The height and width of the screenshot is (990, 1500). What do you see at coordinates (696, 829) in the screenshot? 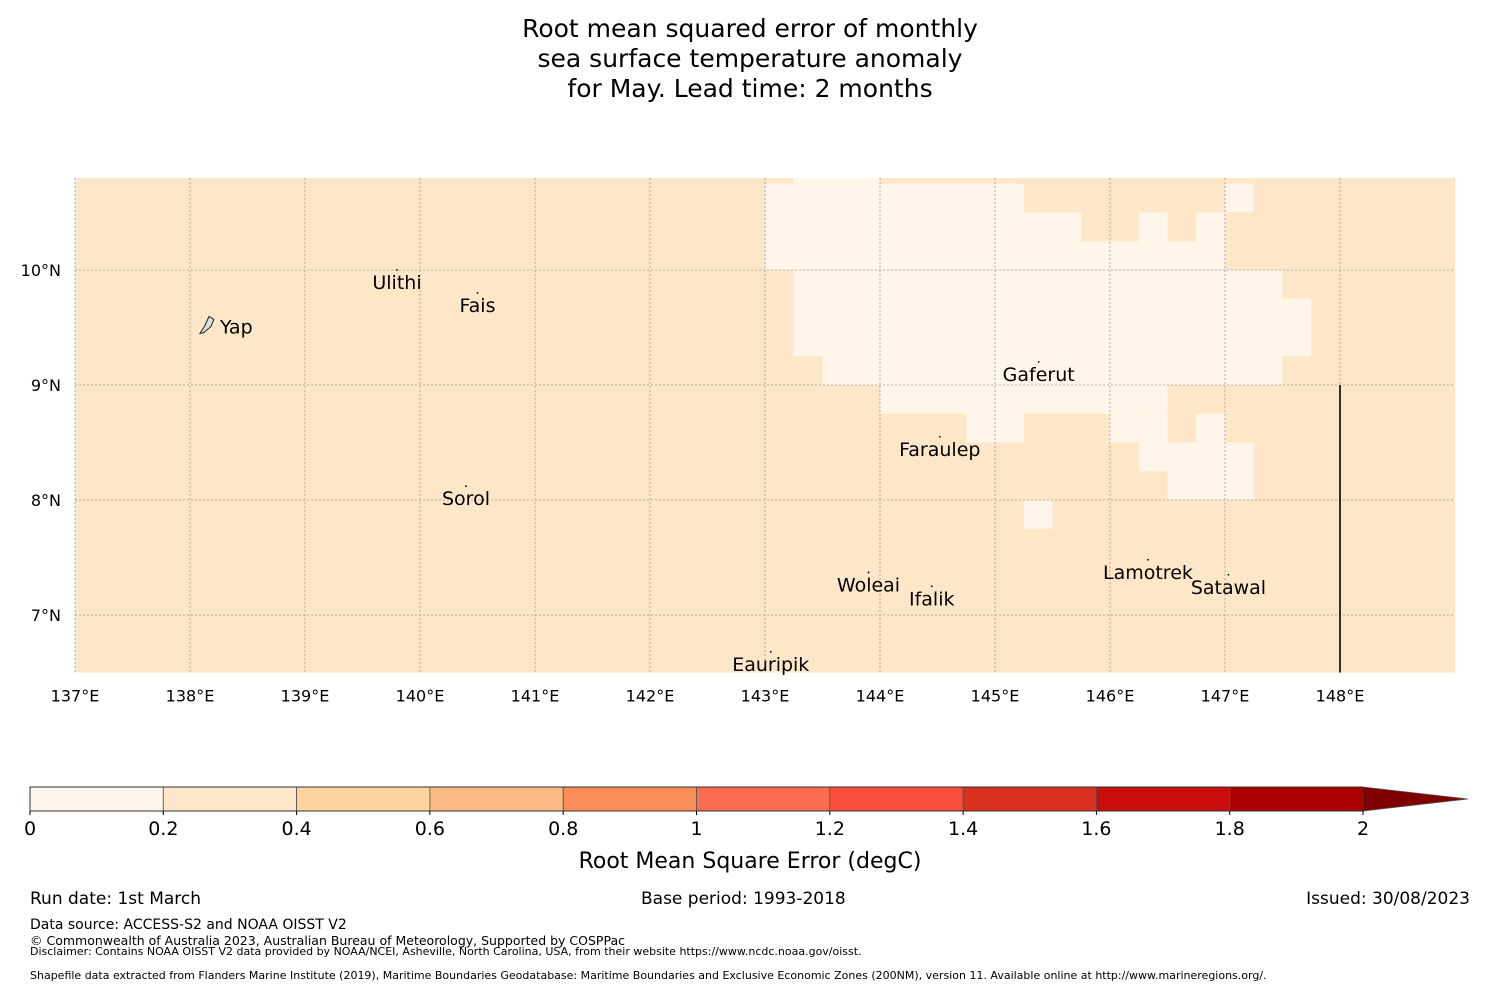
I see `colorbar-tick-label: 1` at bounding box center [696, 829].